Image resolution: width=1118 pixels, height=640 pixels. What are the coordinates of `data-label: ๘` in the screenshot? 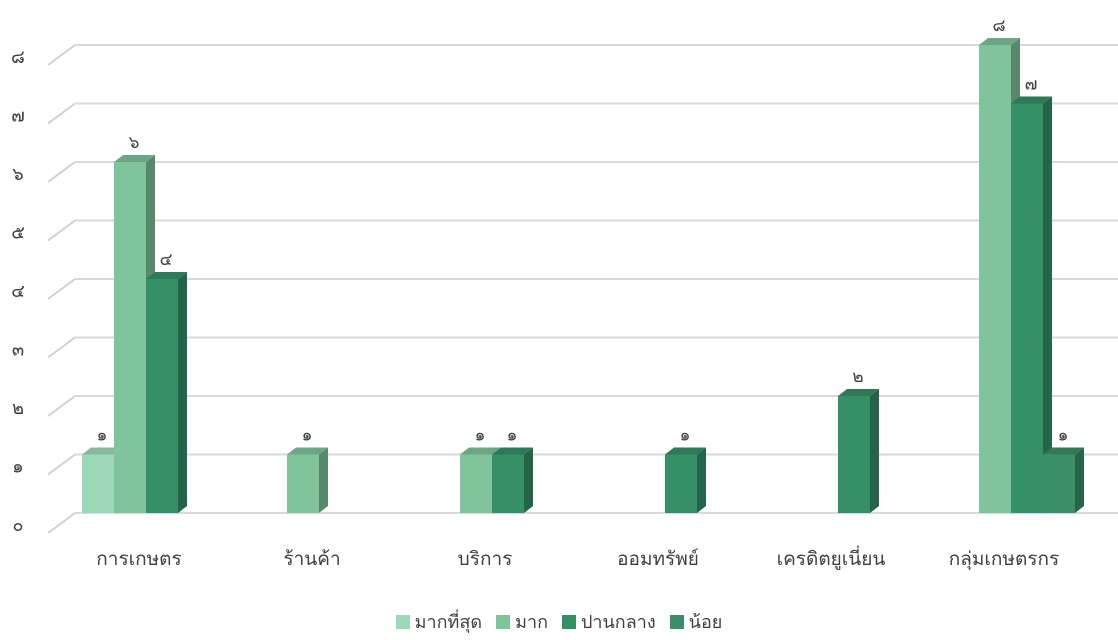 It's located at (998, 26).